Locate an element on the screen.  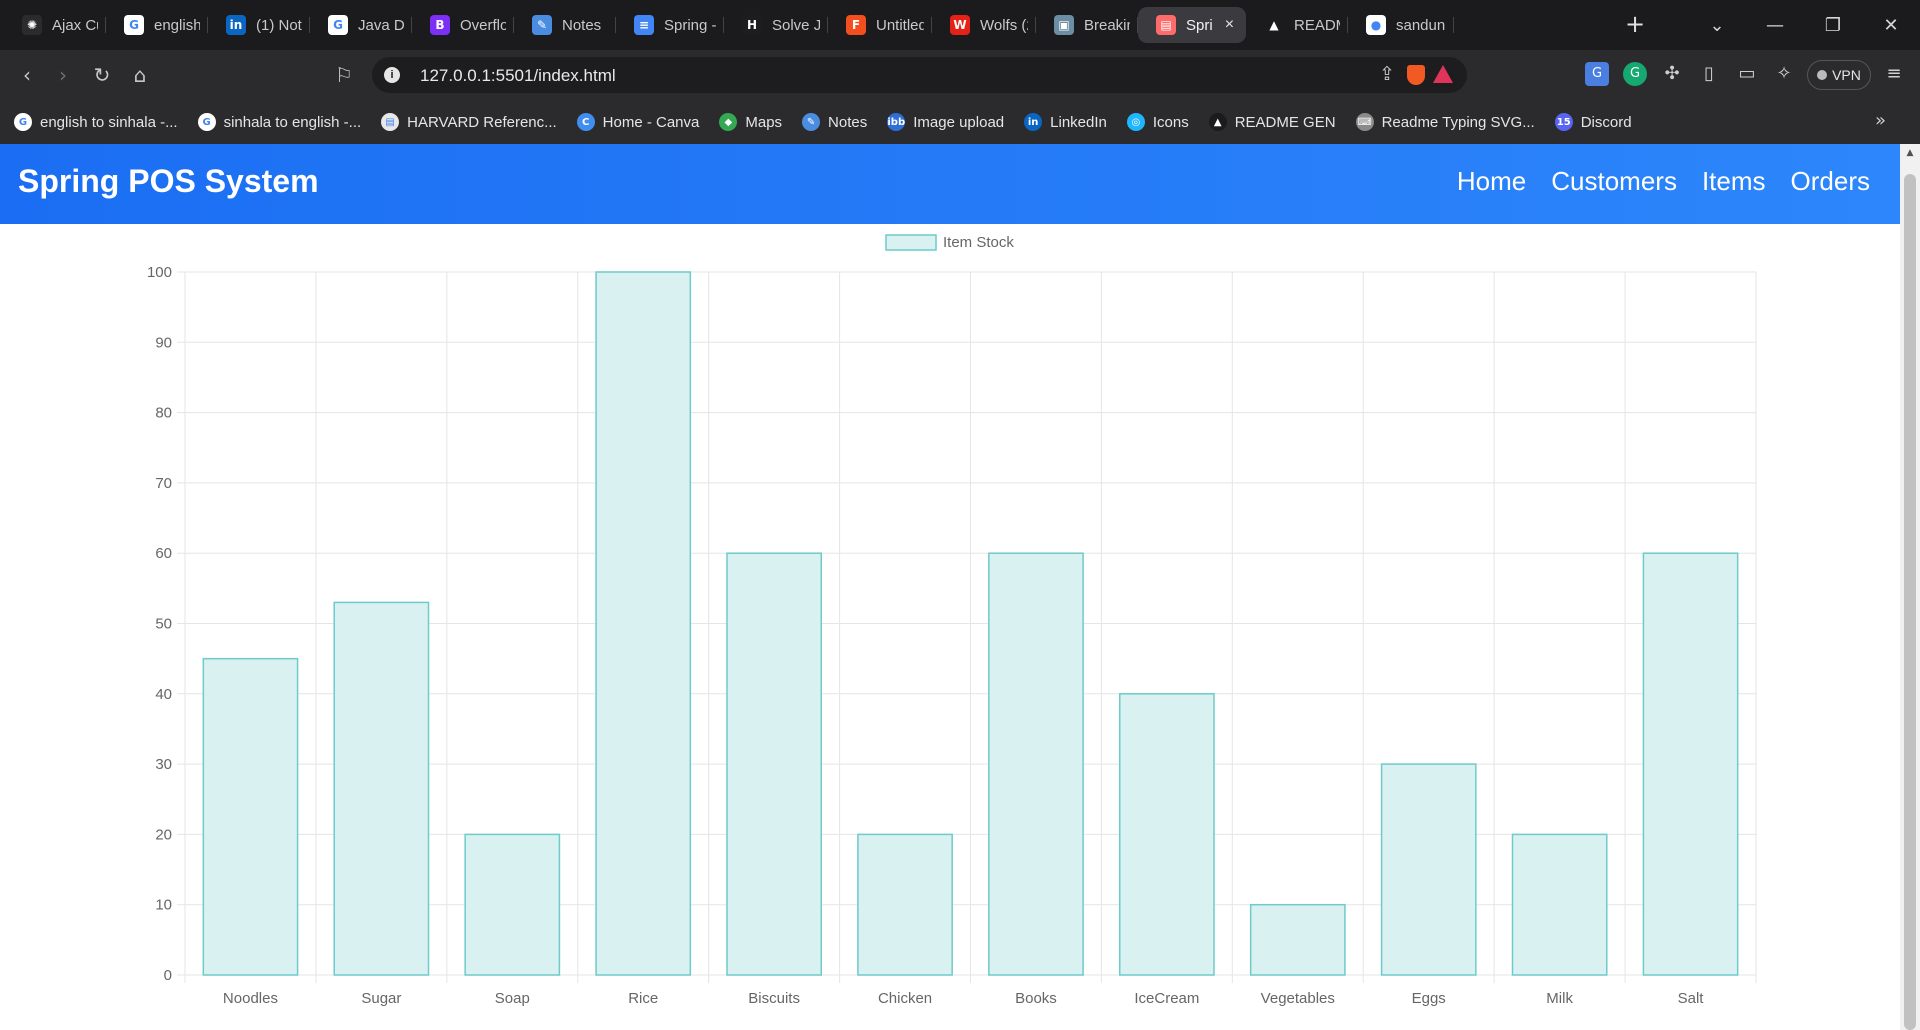
bookmark-label: Discord is located at coordinates (1606, 122).